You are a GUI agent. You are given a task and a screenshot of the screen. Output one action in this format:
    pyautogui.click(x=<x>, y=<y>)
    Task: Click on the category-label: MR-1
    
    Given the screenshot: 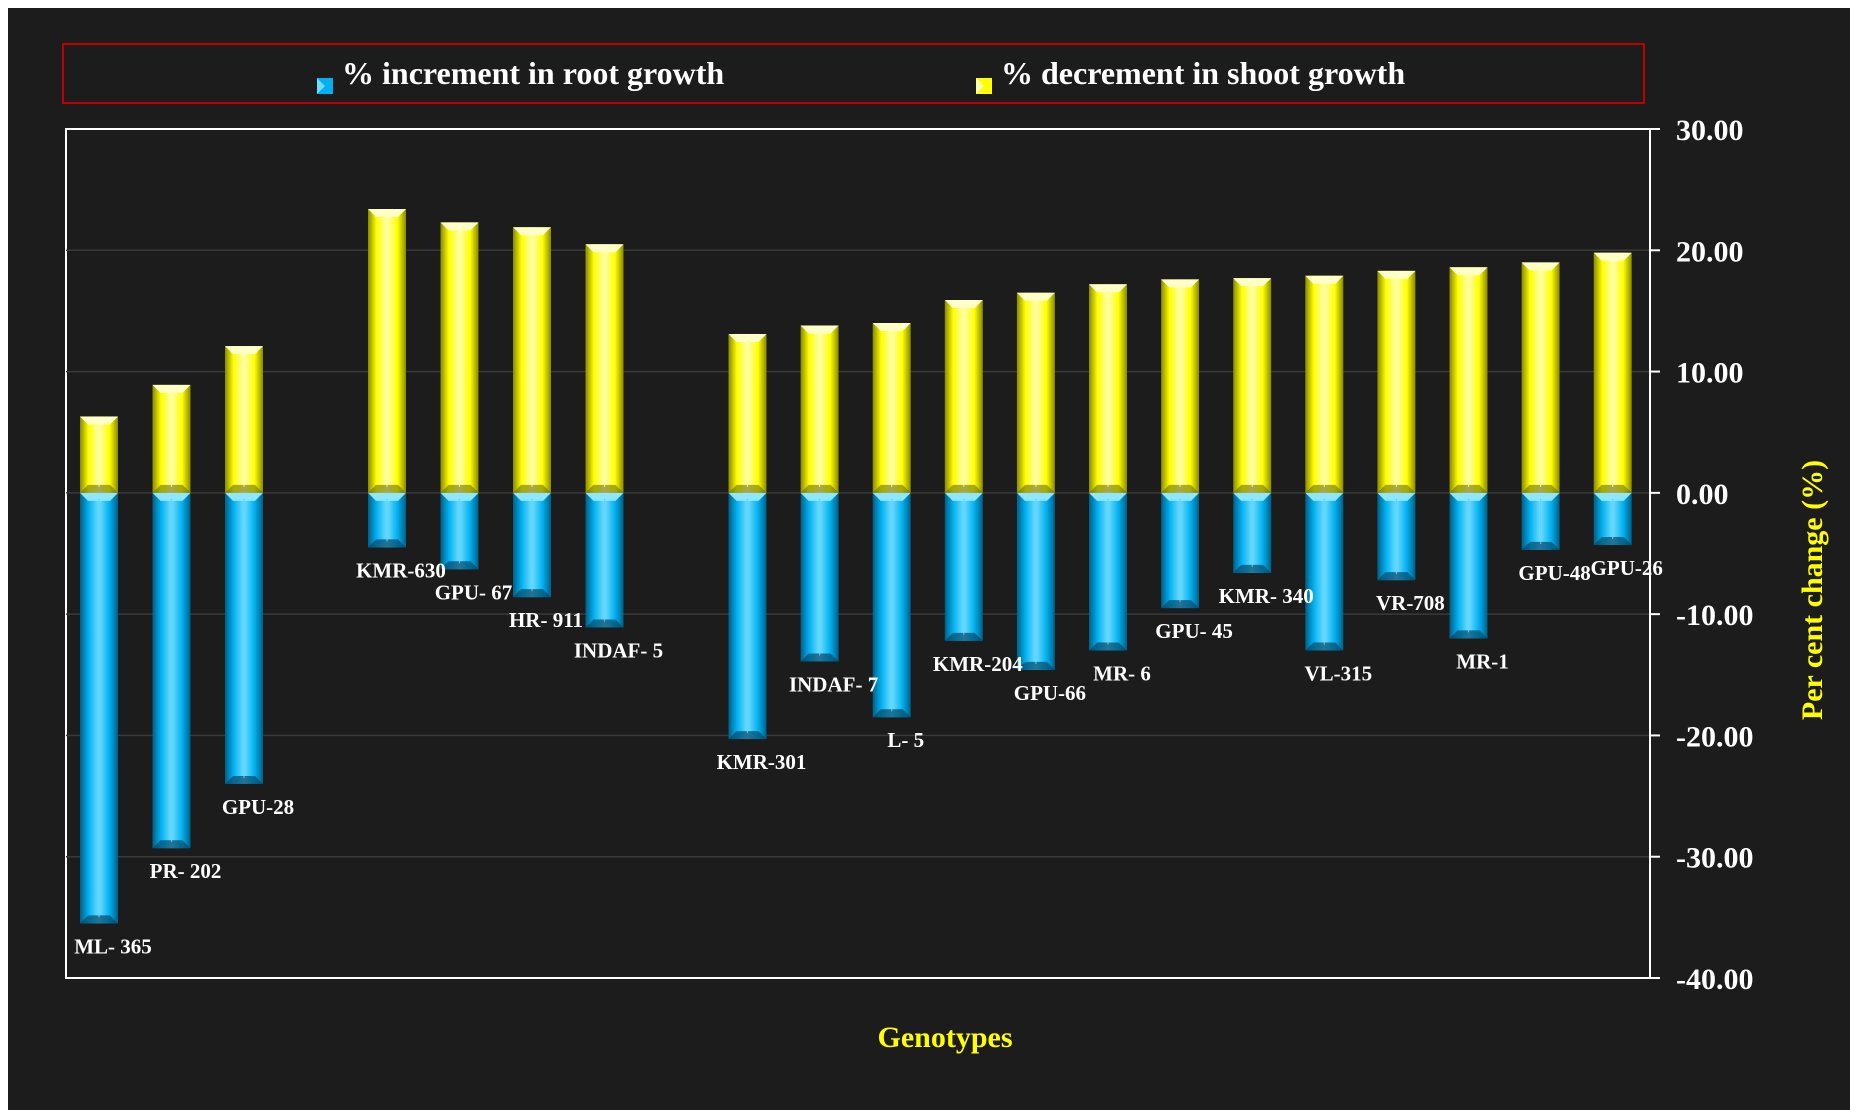 What is the action you would take?
    pyautogui.click(x=1482, y=661)
    